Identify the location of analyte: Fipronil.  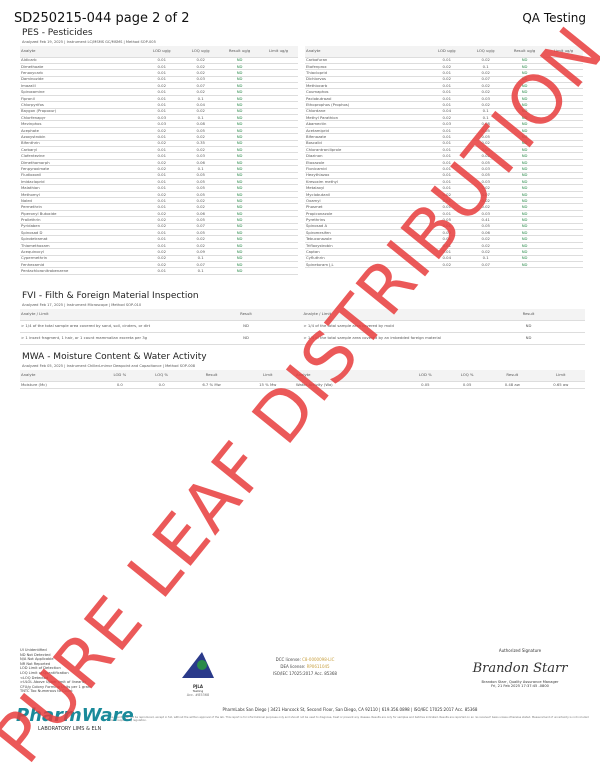
(81, 99).